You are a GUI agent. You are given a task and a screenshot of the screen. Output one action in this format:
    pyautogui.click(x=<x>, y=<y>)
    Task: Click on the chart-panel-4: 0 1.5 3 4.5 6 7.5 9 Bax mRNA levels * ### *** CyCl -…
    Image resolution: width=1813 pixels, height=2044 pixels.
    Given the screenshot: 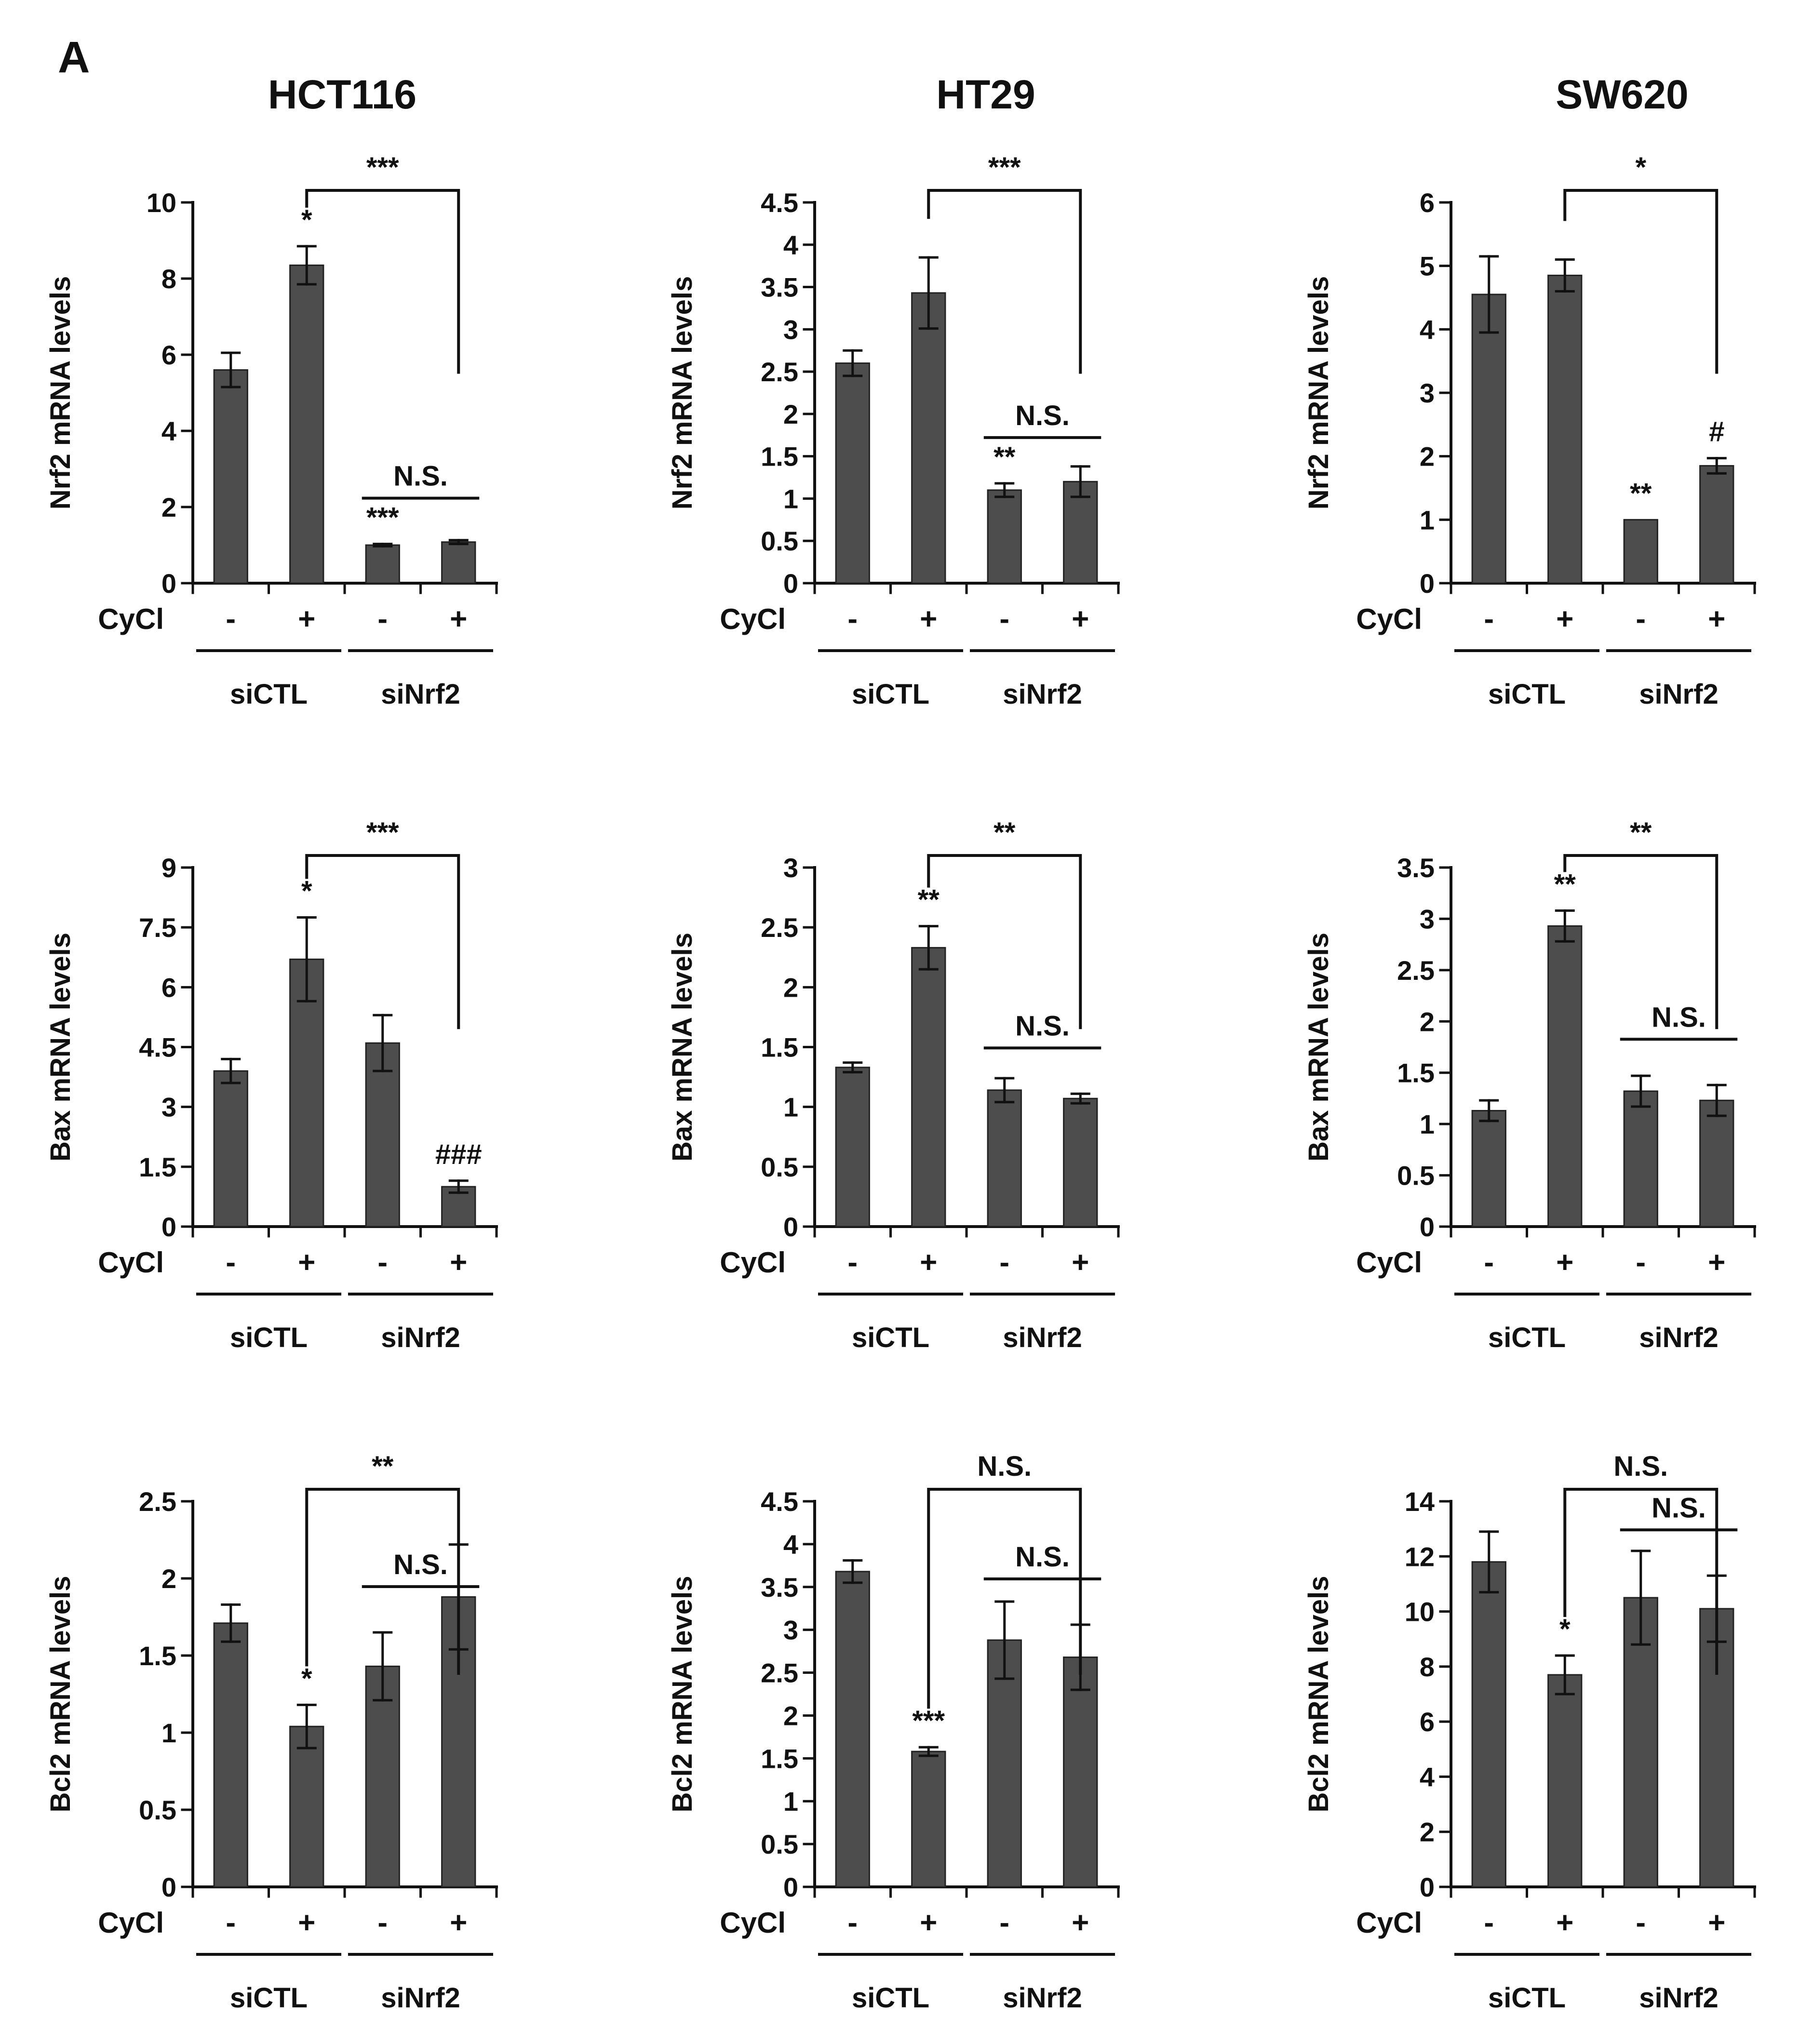 What is the action you would take?
    pyautogui.click(x=271, y=1085)
    